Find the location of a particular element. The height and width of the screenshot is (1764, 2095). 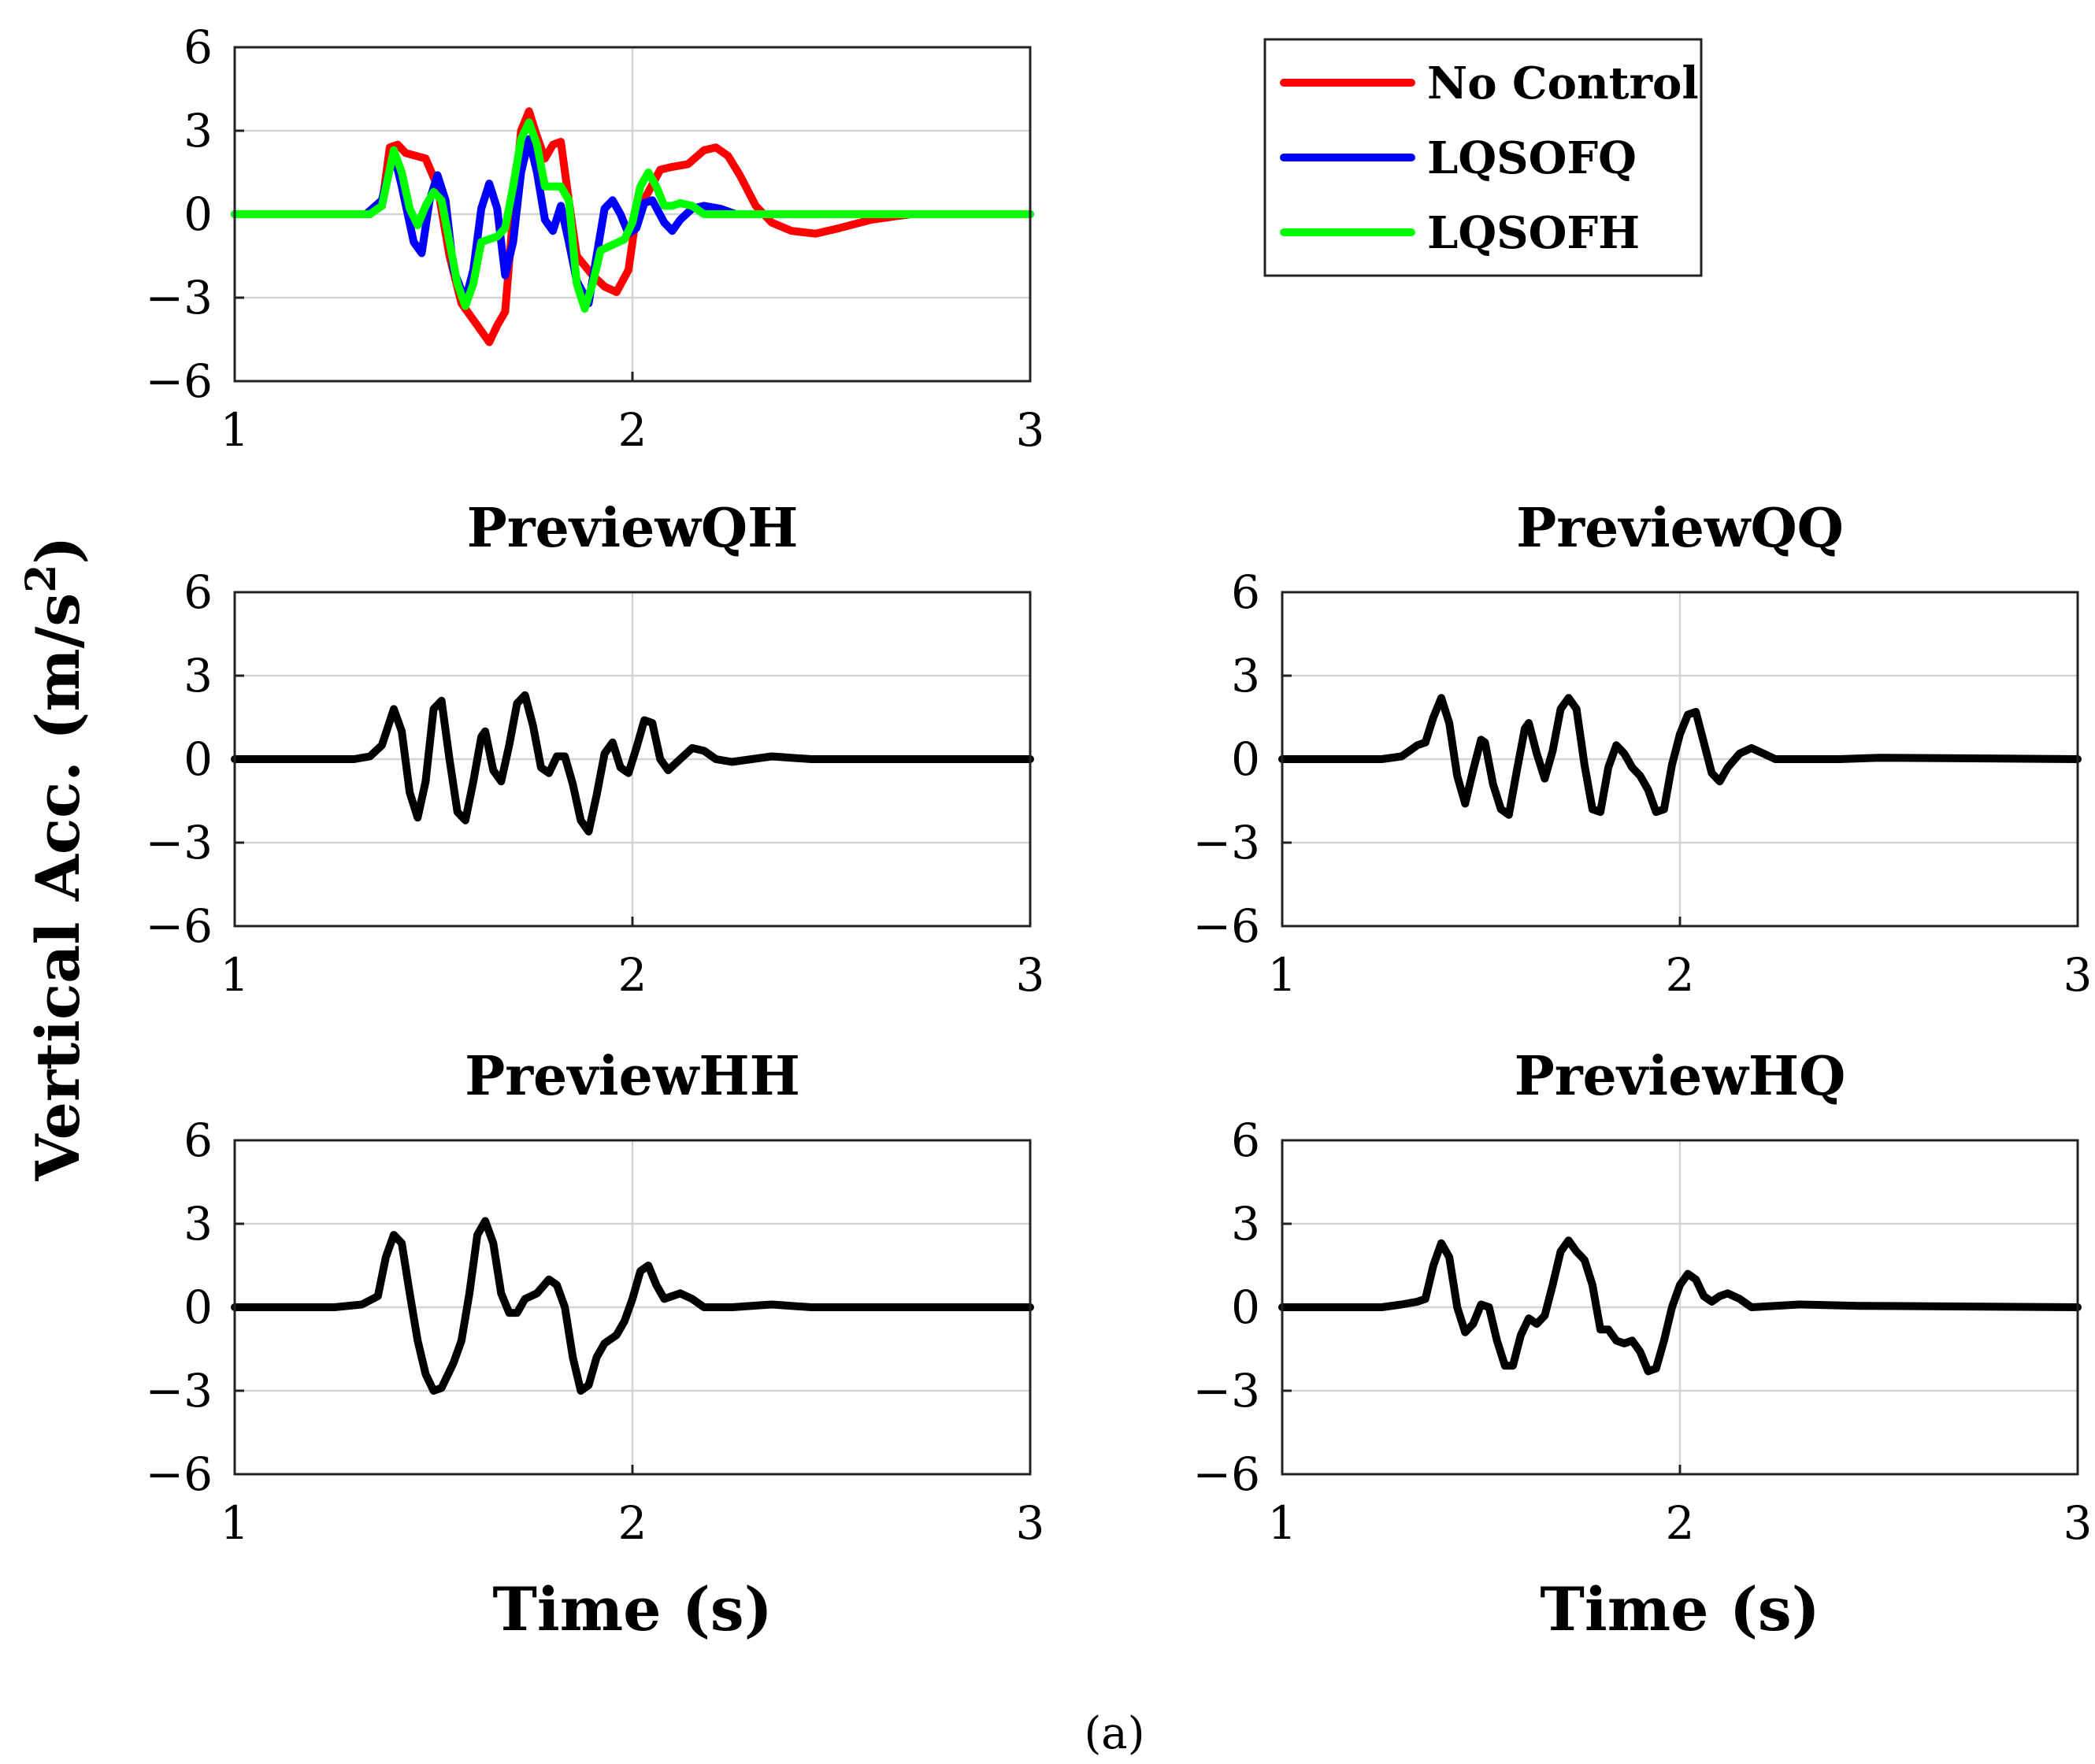

legend-label-lqsofh: LQSOFH is located at coordinates (1533, 233).